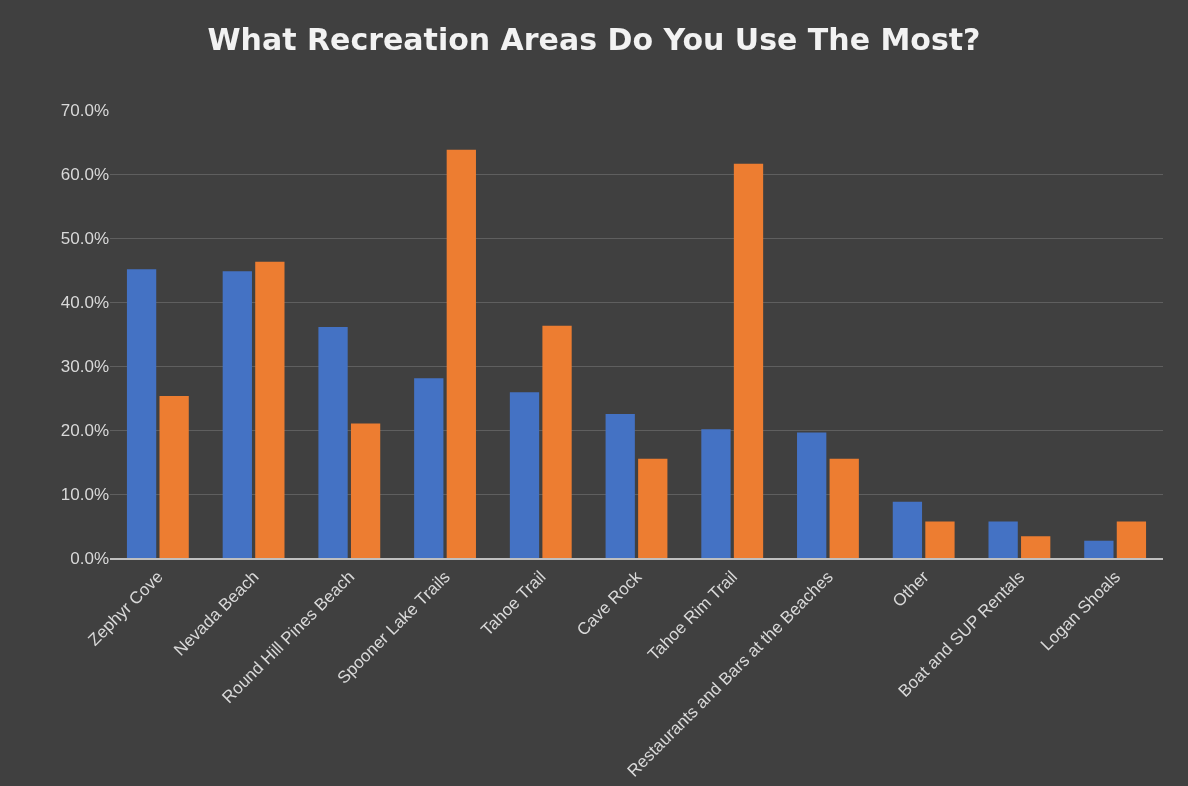 The height and width of the screenshot is (786, 1188). What do you see at coordinates (84, 238) in the screenshot?
I see `y-tick-label: 50.0%` at bounding box center [84, 238].